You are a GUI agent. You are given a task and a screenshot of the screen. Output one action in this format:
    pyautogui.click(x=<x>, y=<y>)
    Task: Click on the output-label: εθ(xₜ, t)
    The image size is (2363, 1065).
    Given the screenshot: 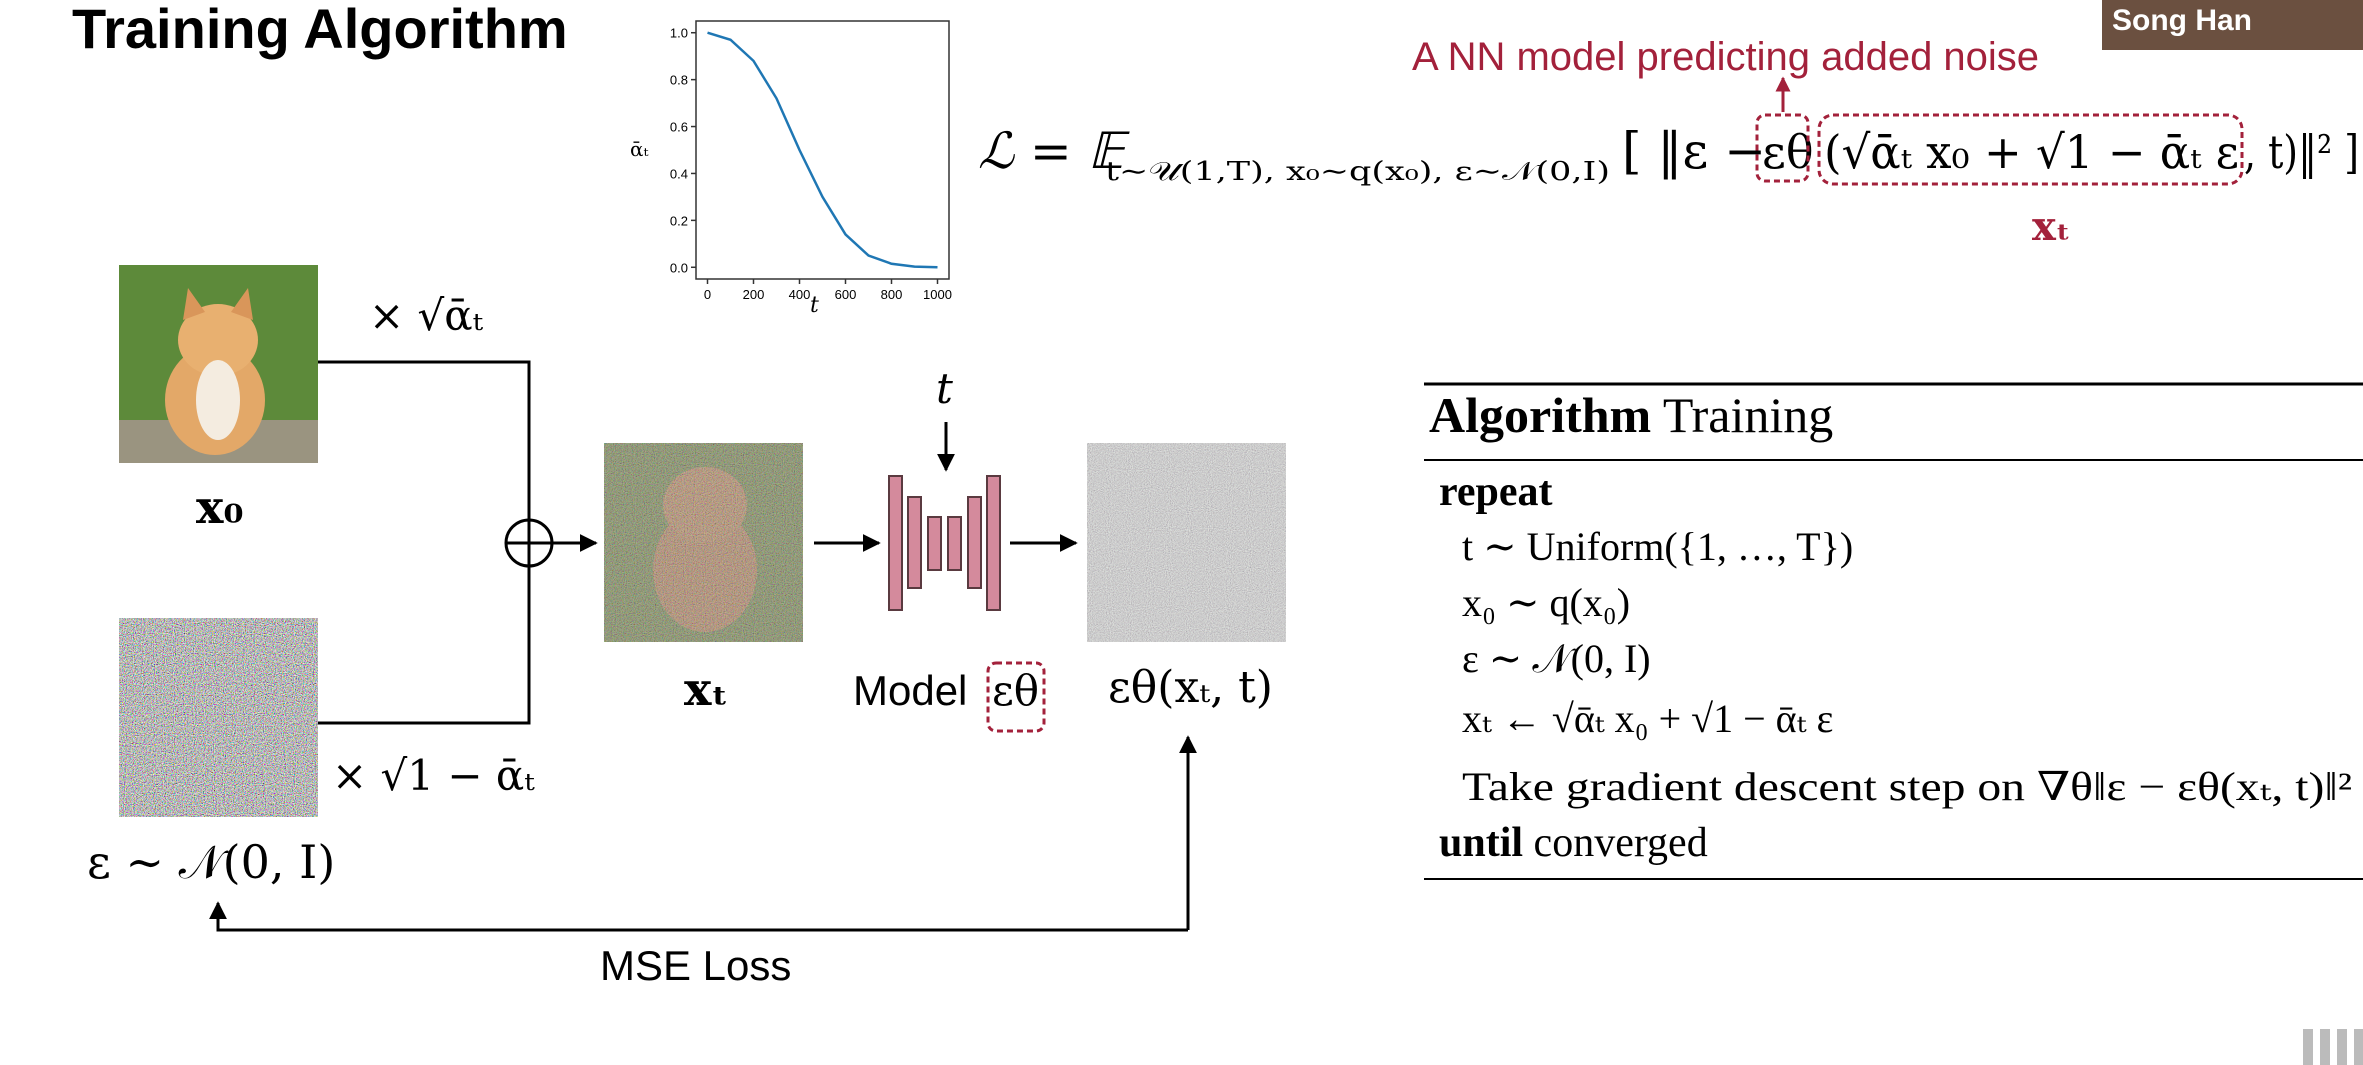 What is the action you would take?
    pyautogui.click(x=1190, y=687)
    